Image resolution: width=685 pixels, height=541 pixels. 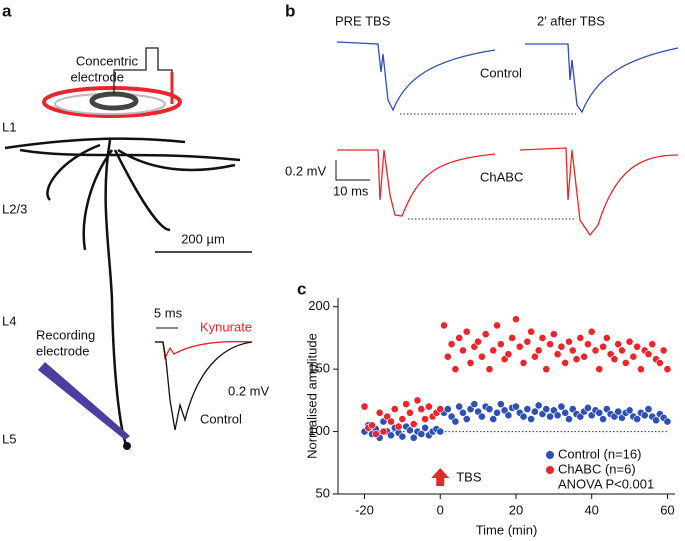 What do you see at coordinates (597, 468) in the screenshot?
I see `legend-label: ChABC (n=6)` at bounding box center [597, 468].